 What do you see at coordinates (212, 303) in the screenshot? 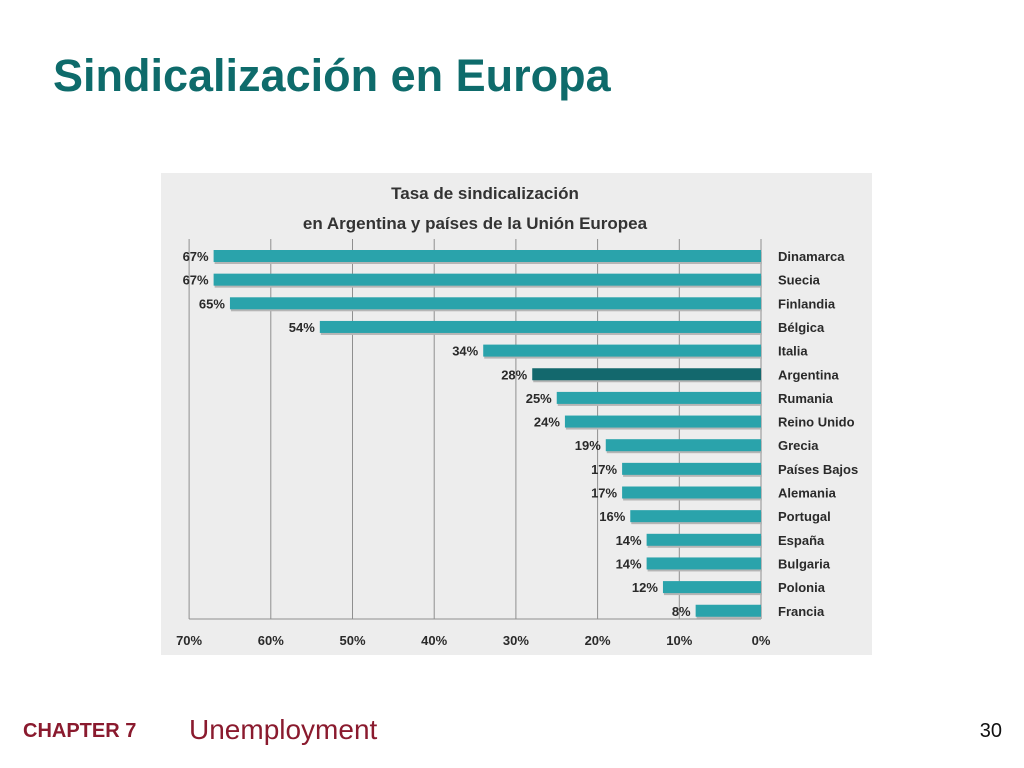
I see `value-label: 65%` at bounding box center [212, 303].